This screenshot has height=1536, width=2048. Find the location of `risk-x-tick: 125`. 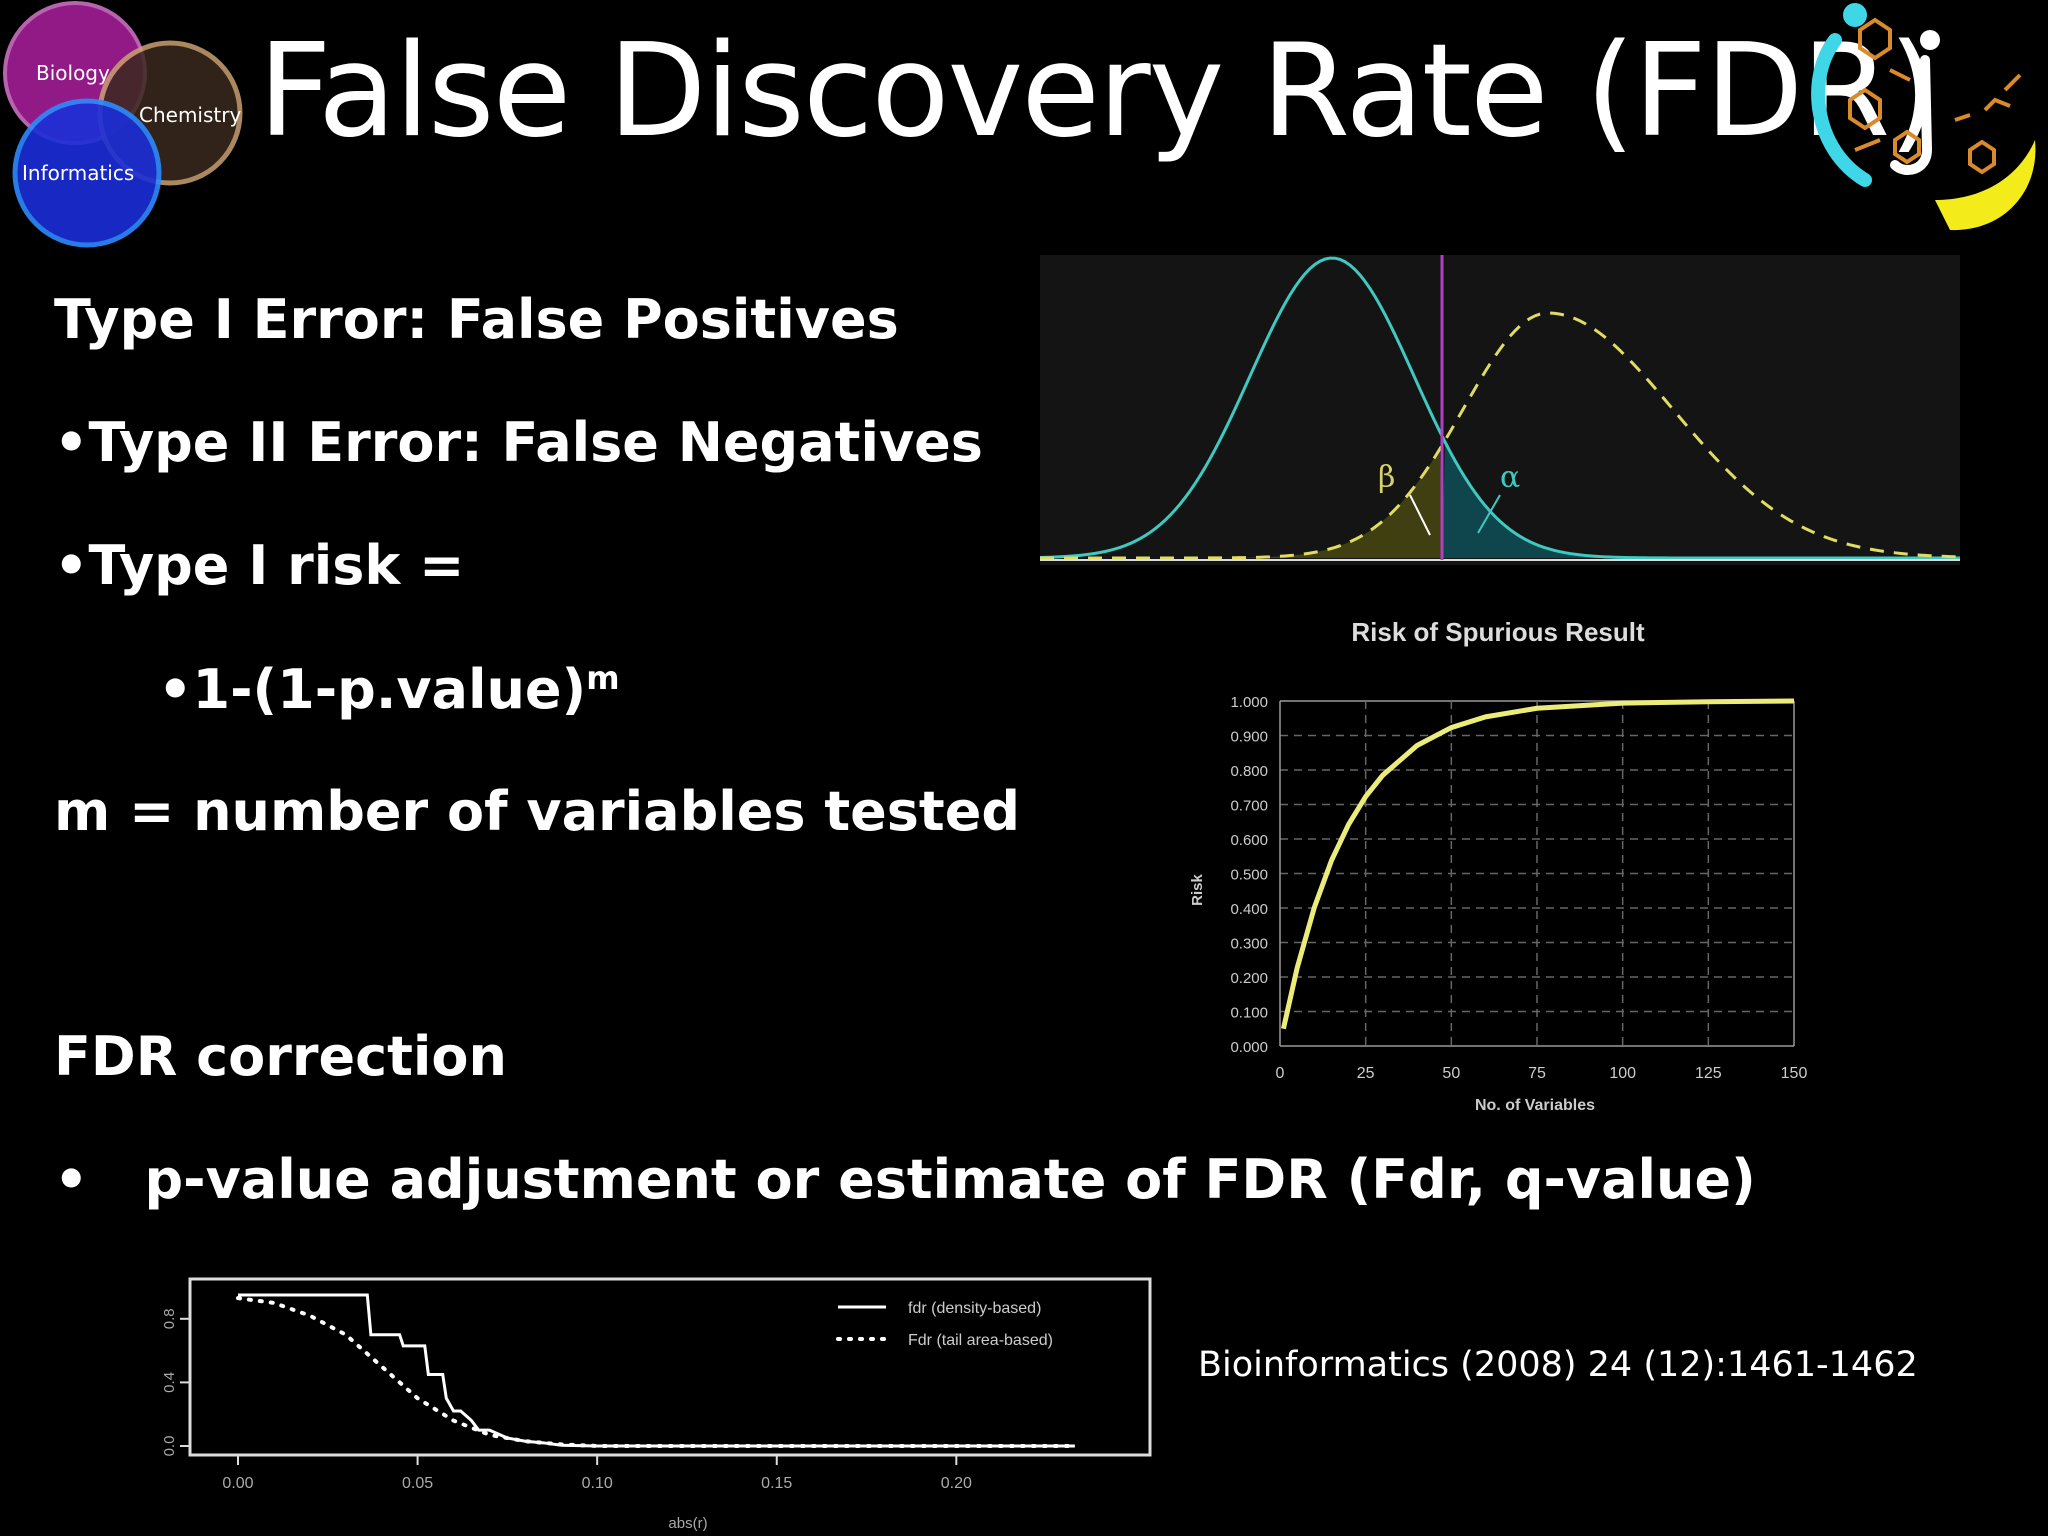

risk-x-tick: 125 is located at coordinates (1708, 1073).